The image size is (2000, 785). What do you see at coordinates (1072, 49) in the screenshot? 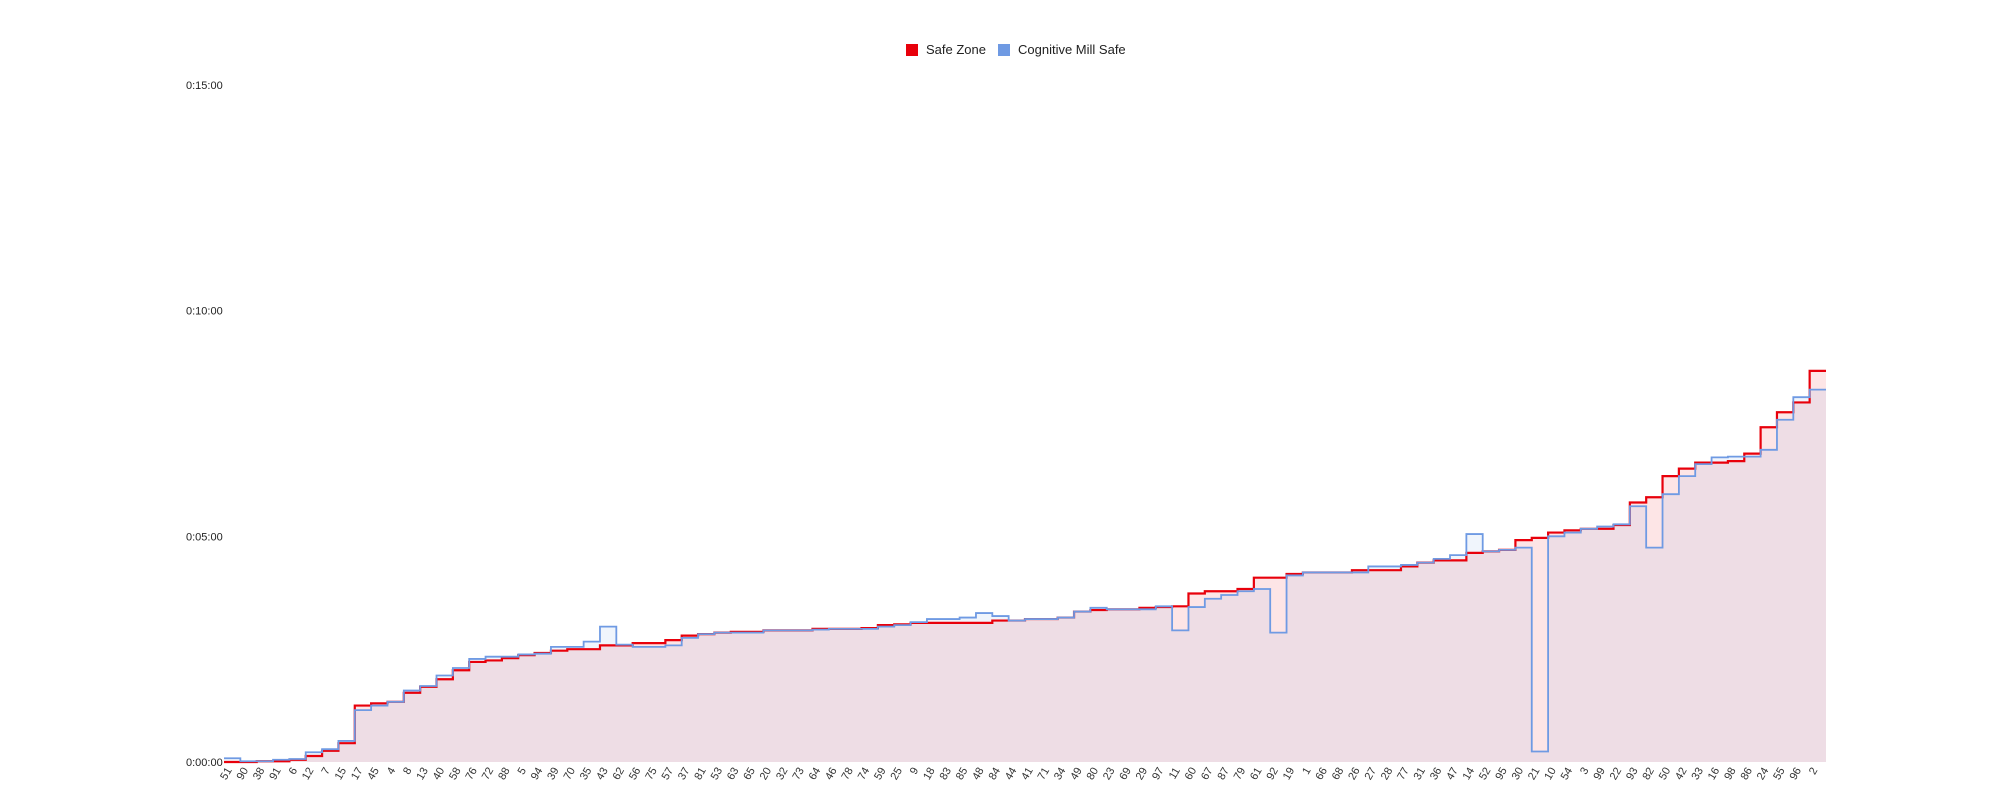
I see `legend-label-cognitive-mill-safe: Cognitive Mill Safe` at bounding box center [1072, 49].